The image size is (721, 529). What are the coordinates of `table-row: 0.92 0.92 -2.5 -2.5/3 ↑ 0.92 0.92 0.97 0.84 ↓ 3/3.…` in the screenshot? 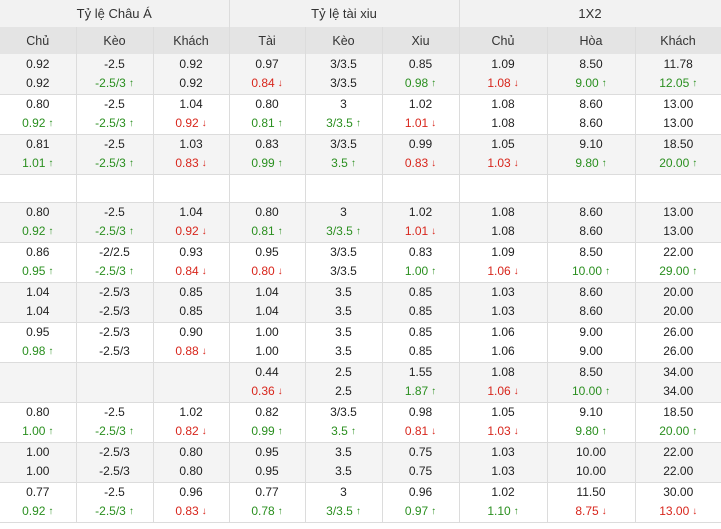 It's located at (360, 74).